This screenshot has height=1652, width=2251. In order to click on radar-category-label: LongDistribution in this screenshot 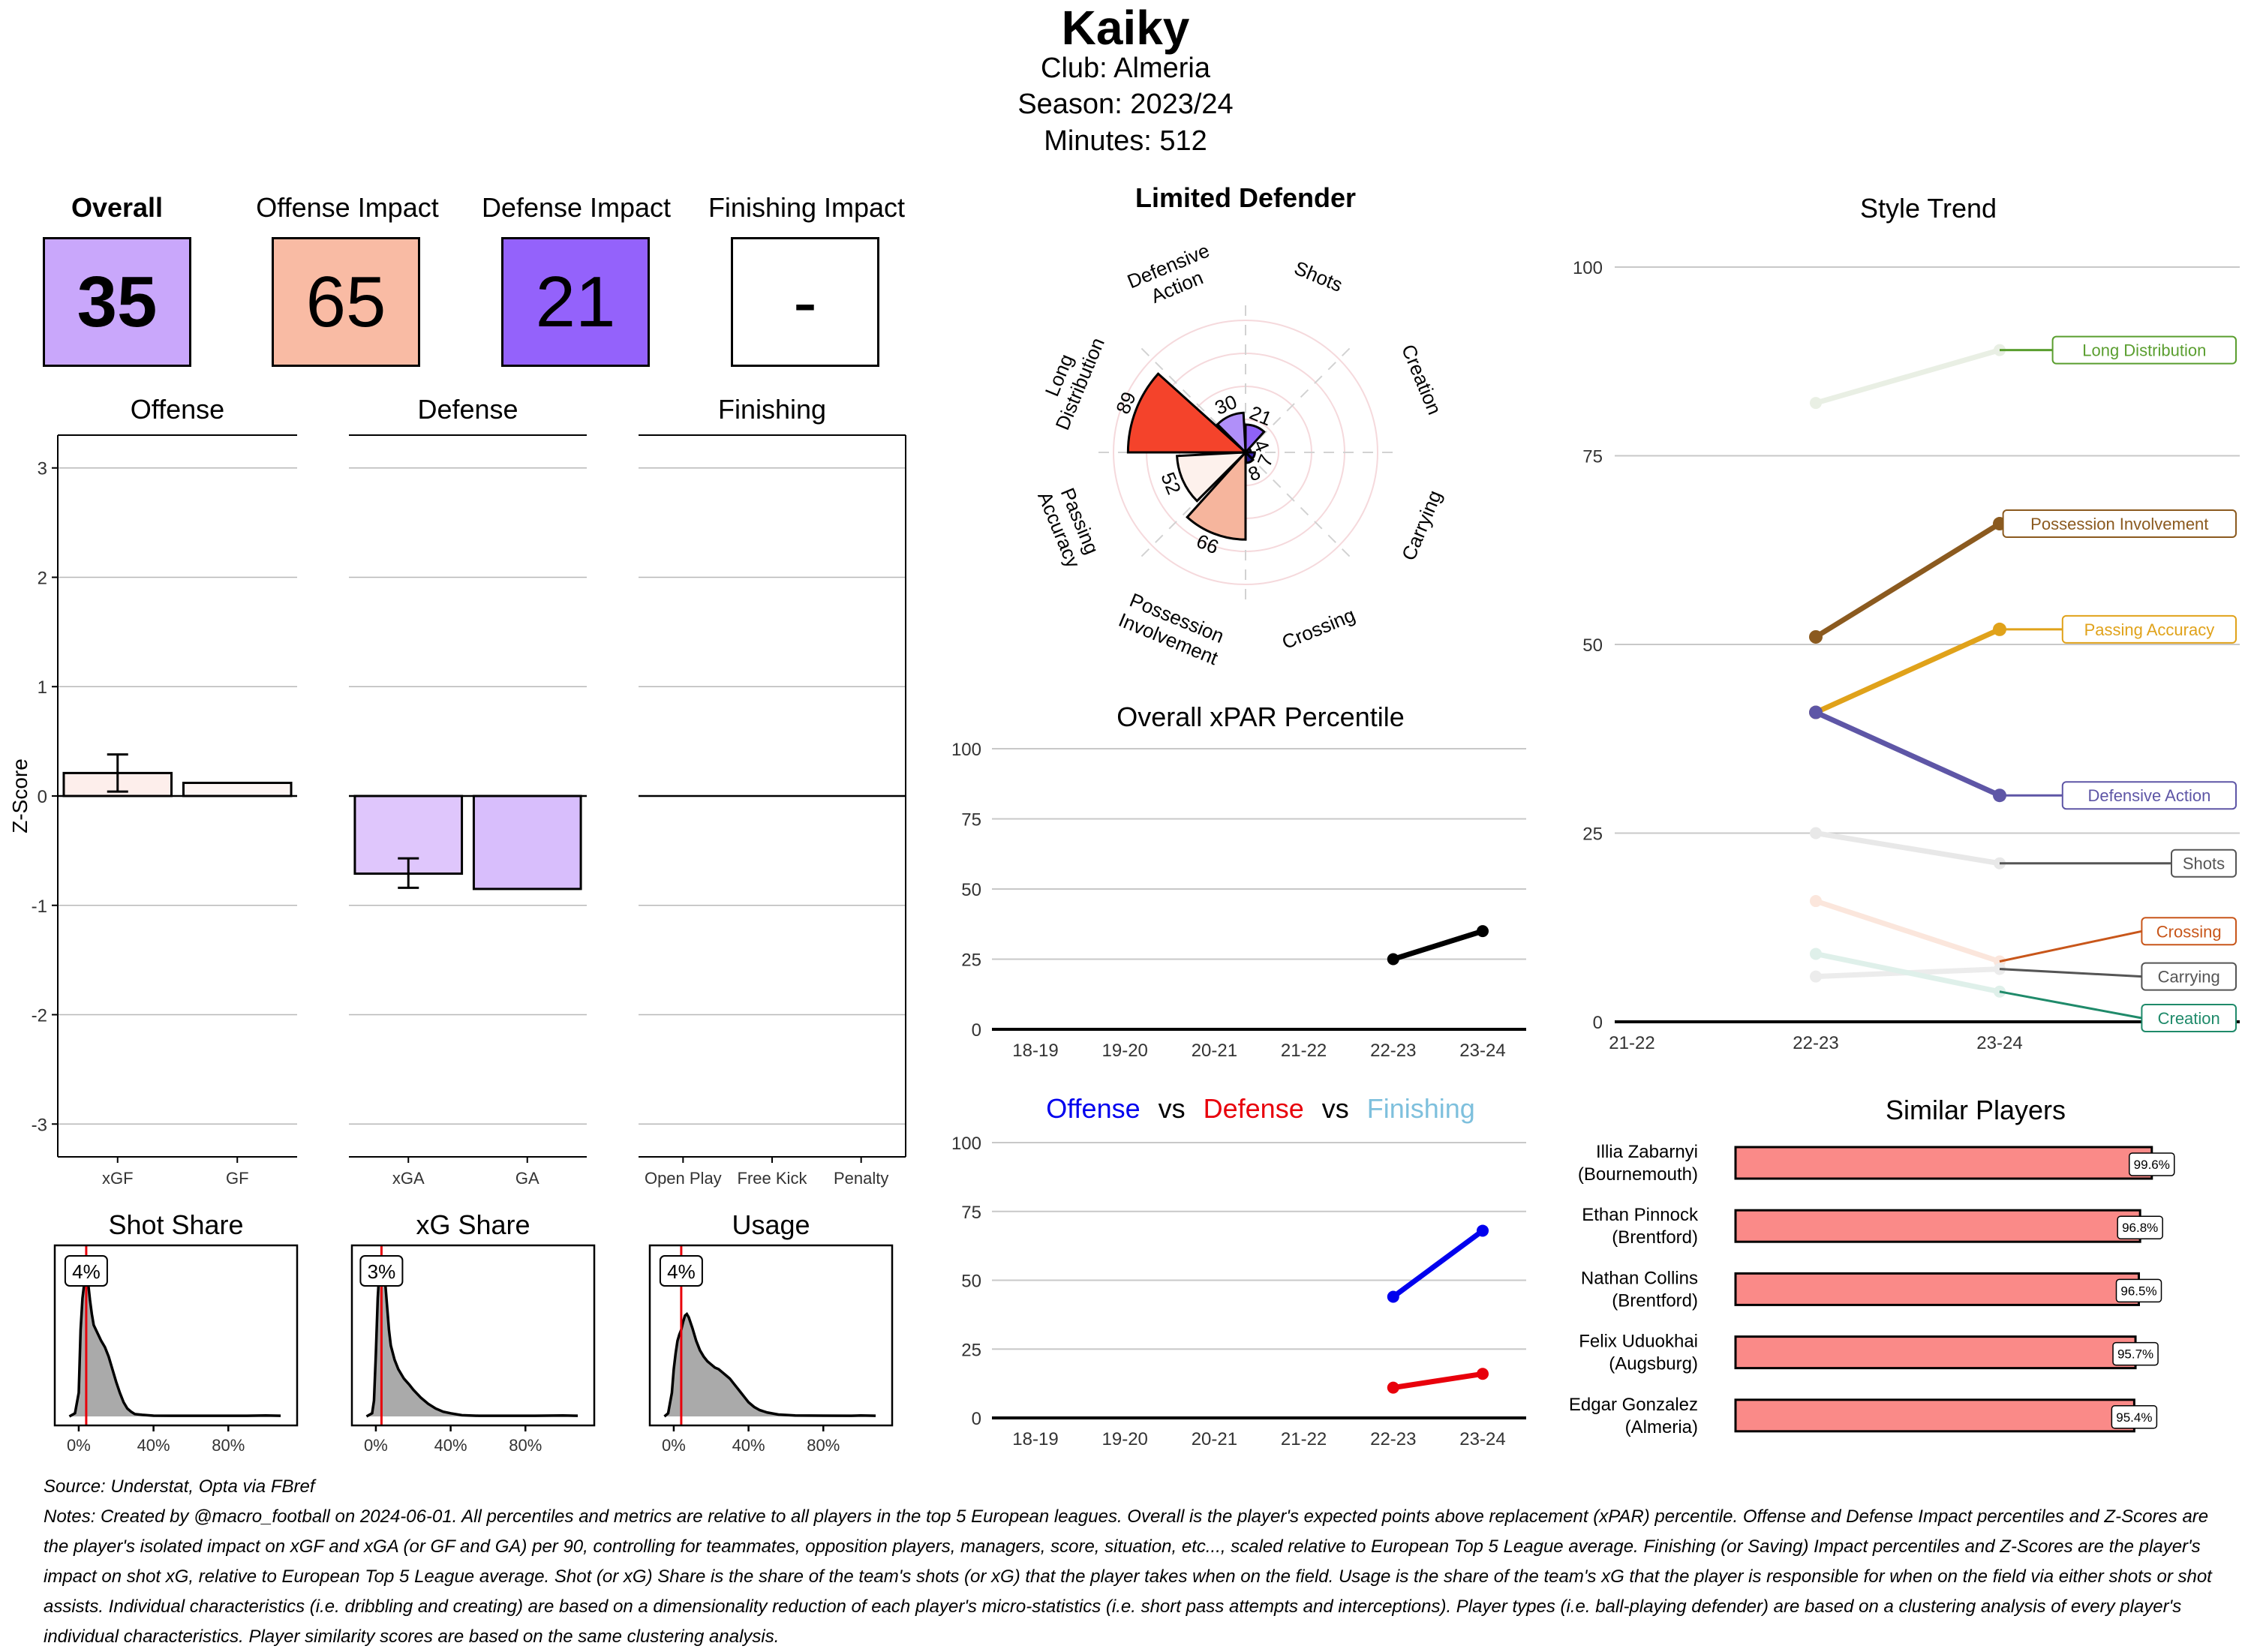, I will do `click(1069, 379)`.